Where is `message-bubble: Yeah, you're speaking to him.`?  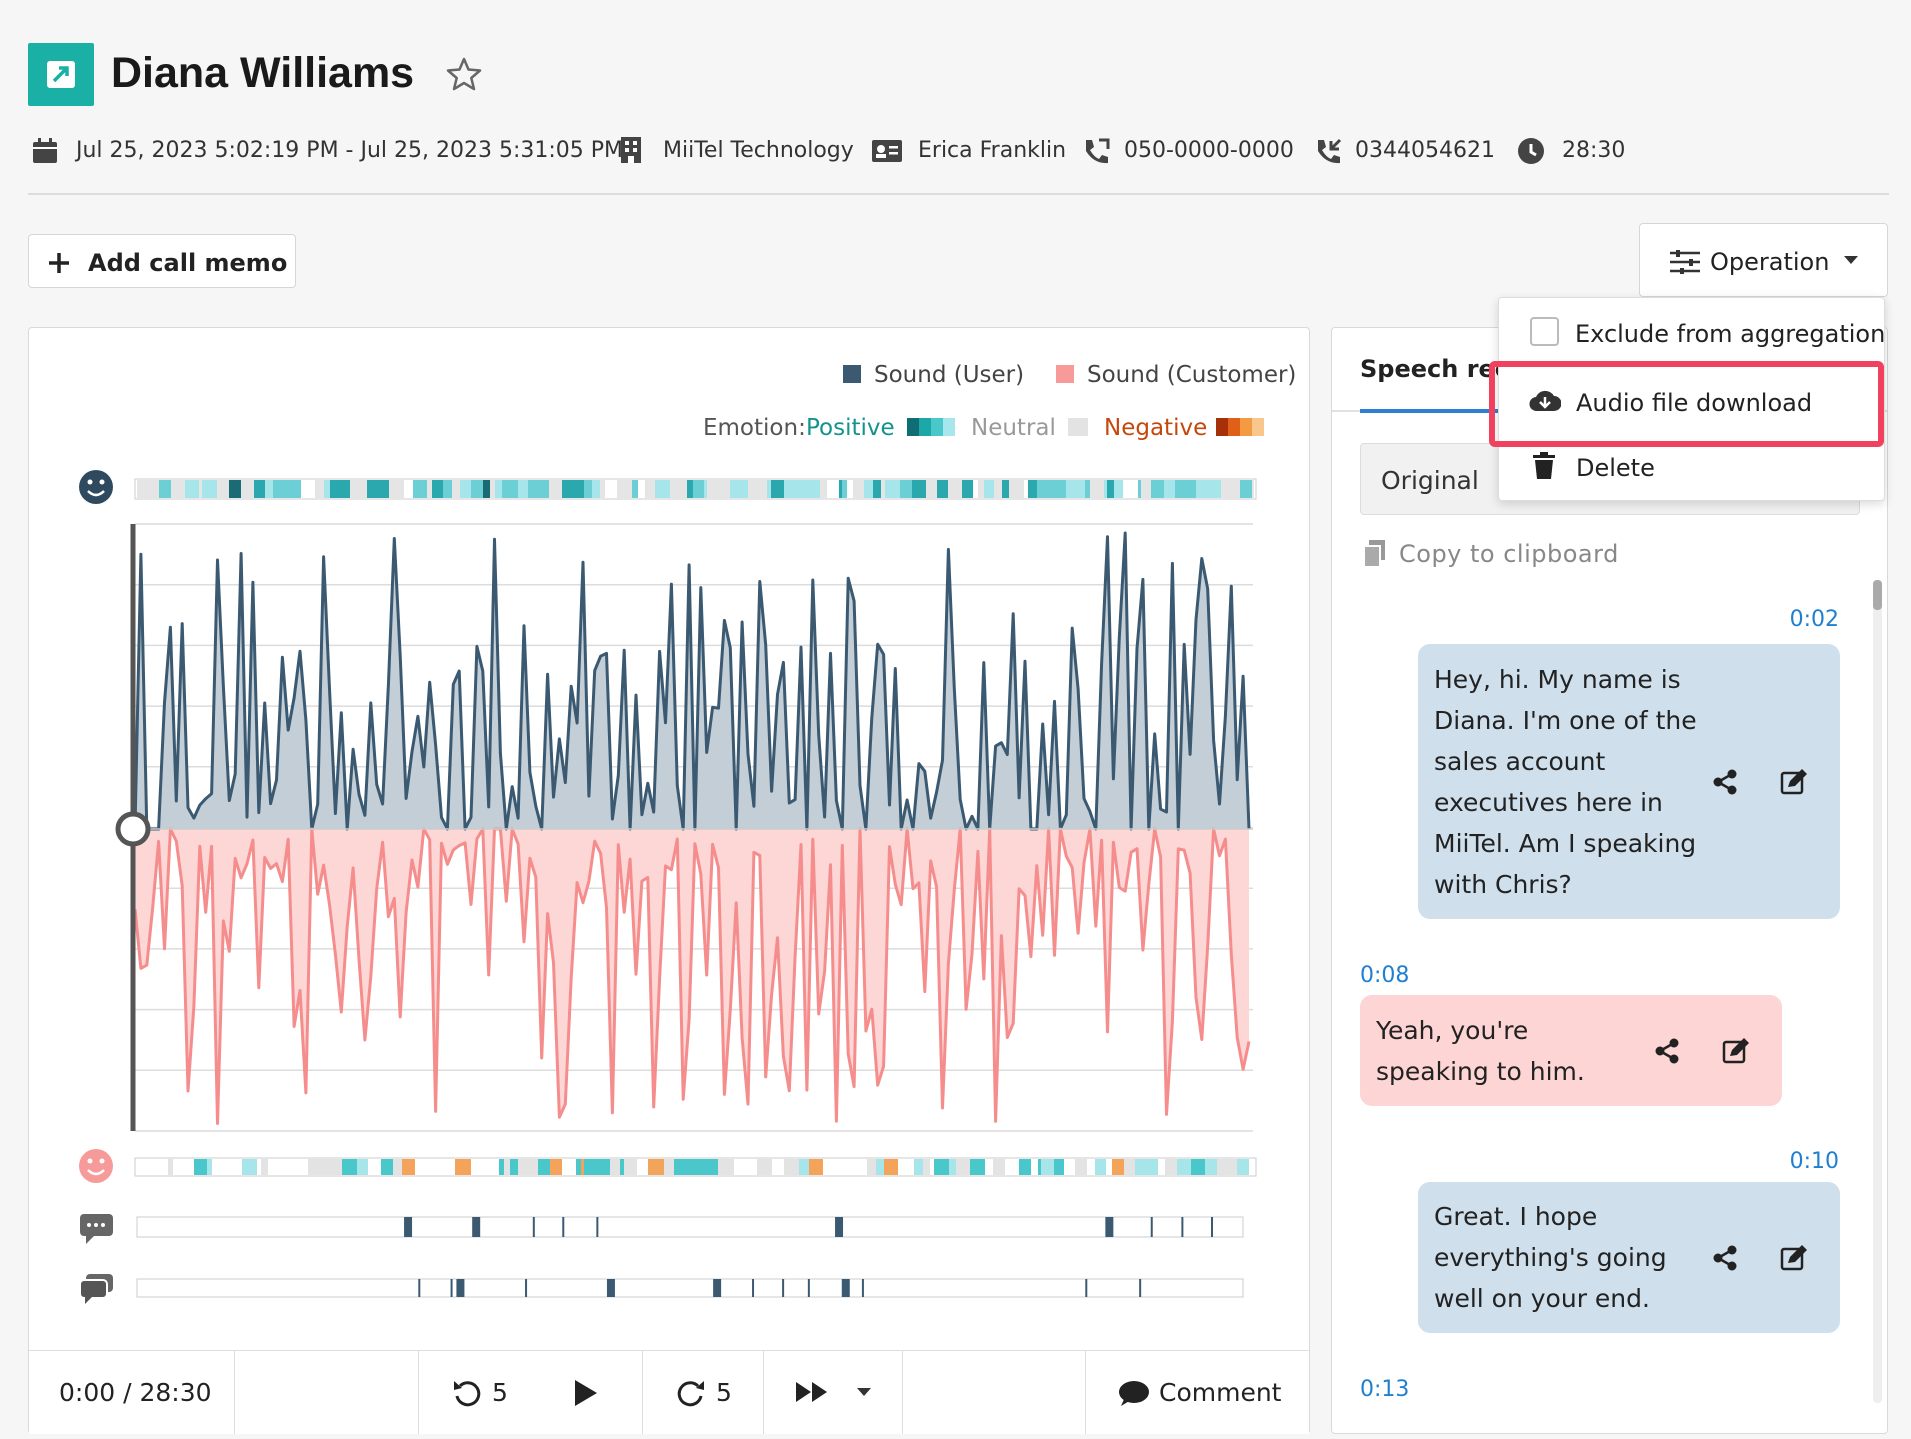 message-bubble: Yeah, you're speaking to him. is located at coordinates (1571, 1050).